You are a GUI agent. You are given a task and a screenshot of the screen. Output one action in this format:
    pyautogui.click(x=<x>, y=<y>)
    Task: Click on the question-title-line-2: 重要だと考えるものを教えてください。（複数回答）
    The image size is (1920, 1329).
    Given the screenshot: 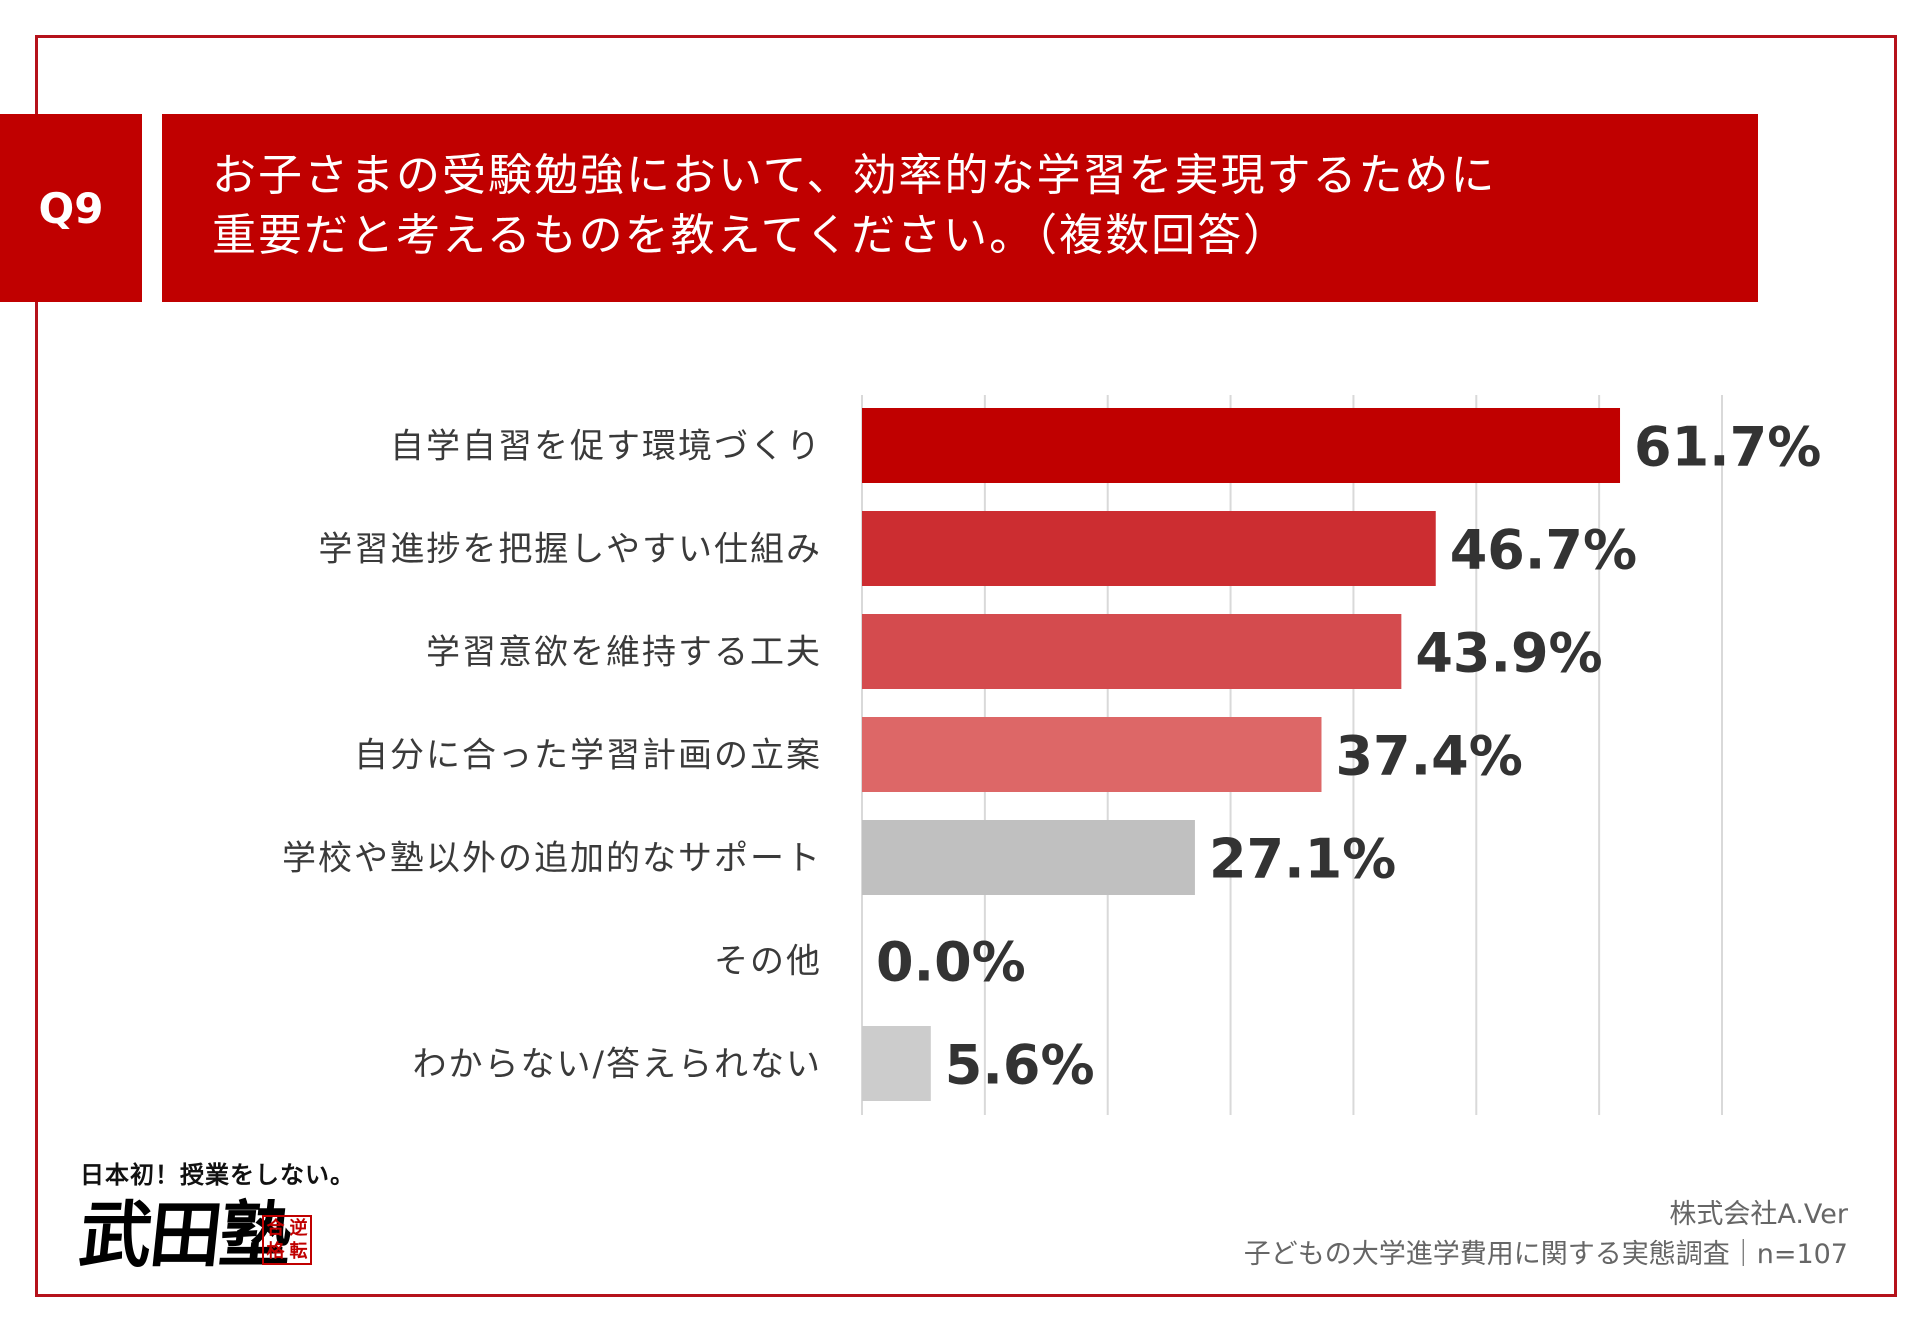 What is the action you would take?
    pyautogui.click(x=751, y=235)
    